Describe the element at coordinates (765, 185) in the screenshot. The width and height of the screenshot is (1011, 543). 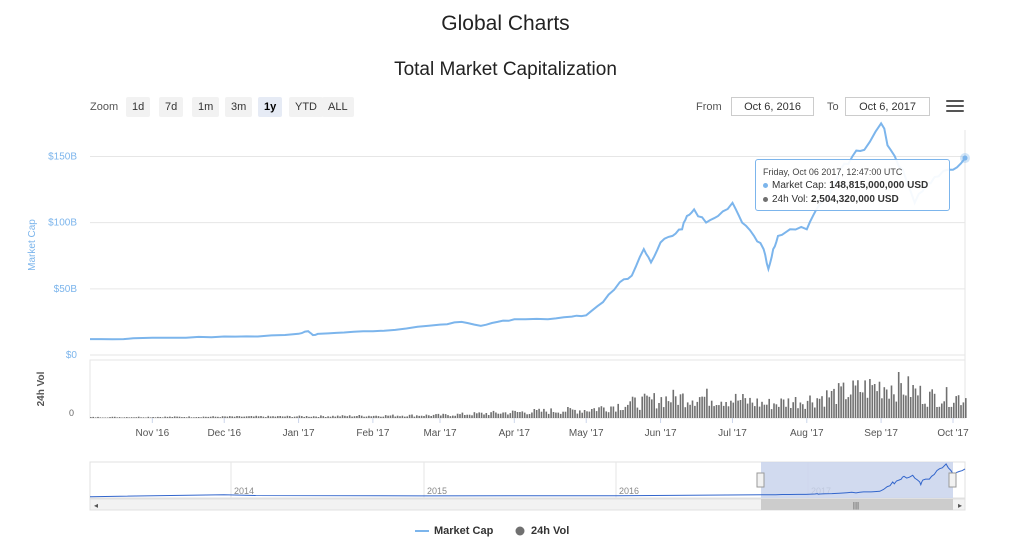
I see `market-cap-dot-icon` at that location.